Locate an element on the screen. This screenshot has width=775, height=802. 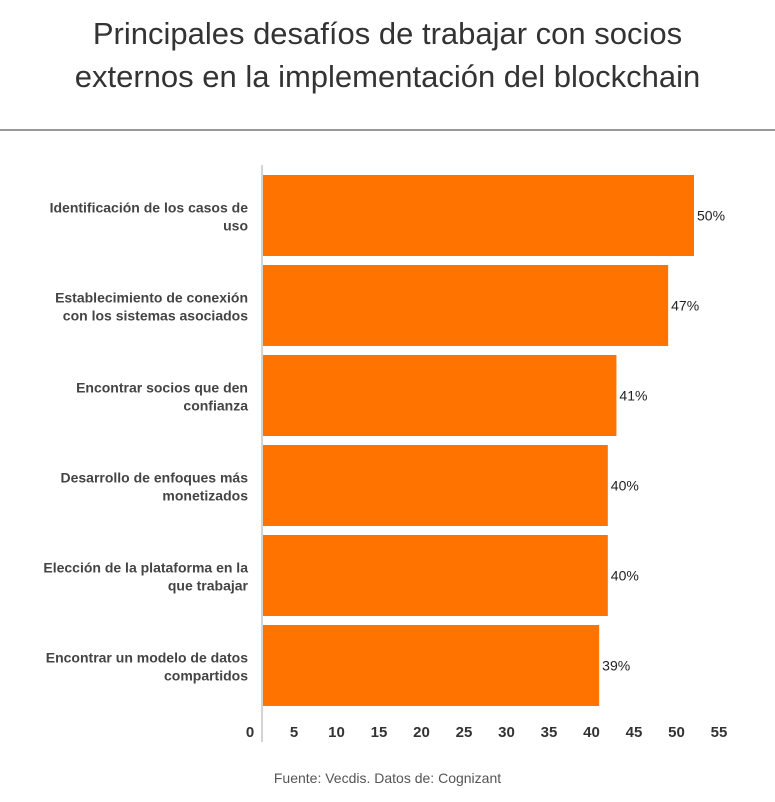
x-tick-label: 20 is located at coordinates (421, 732).